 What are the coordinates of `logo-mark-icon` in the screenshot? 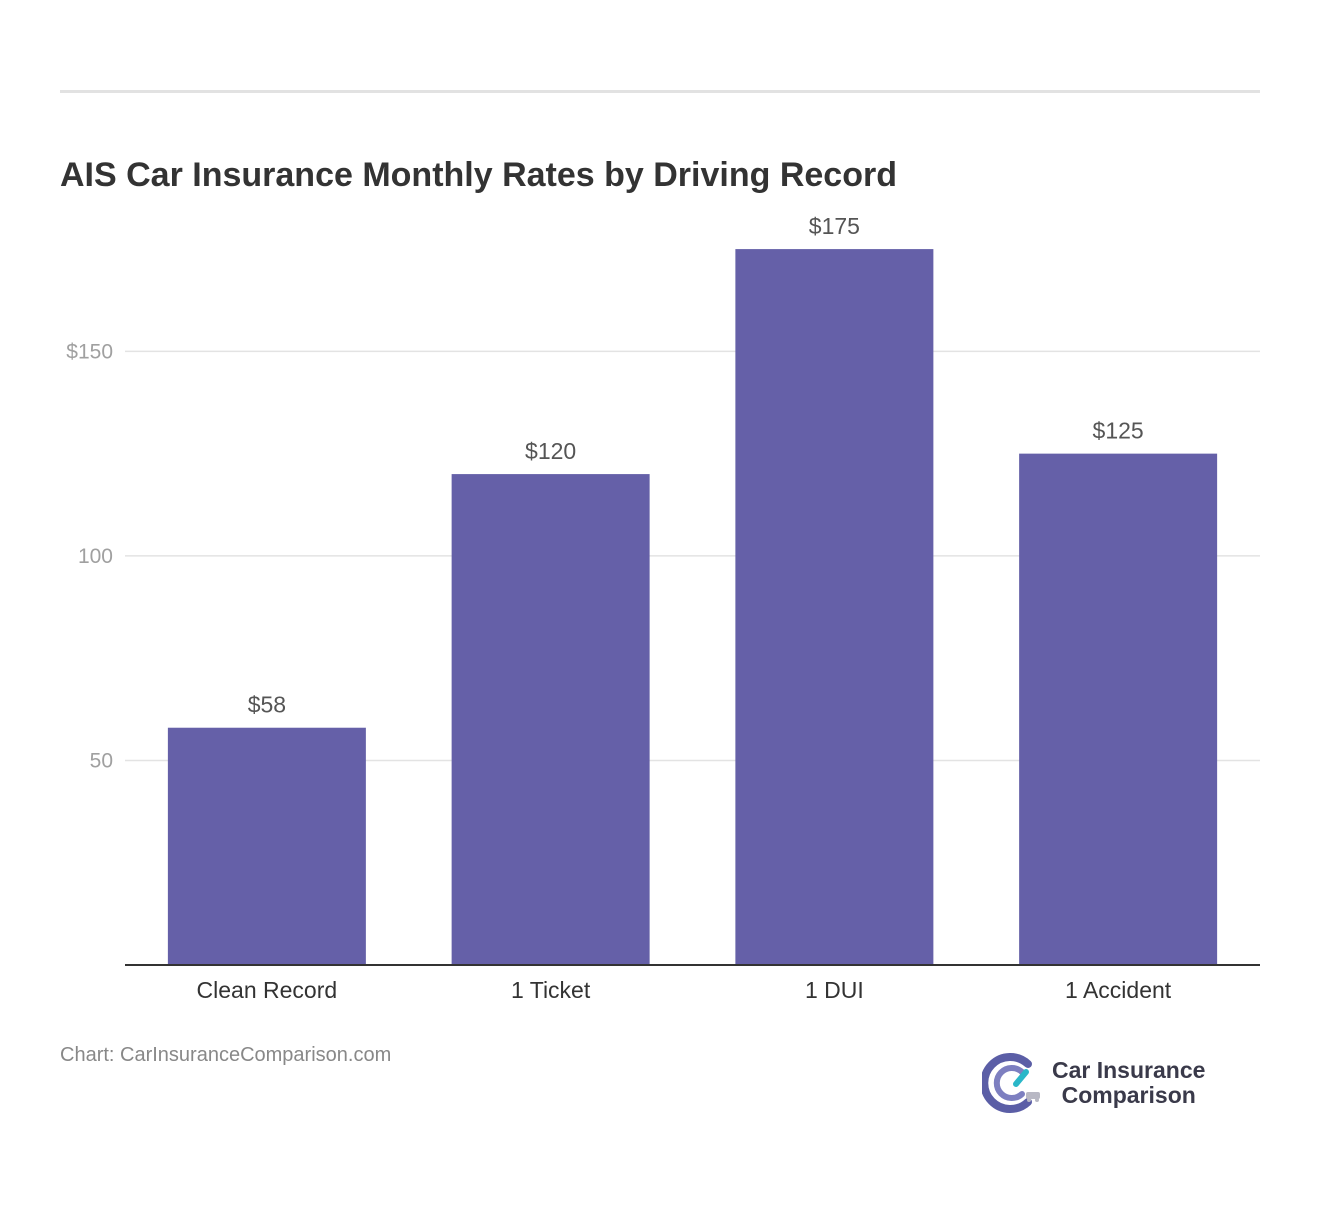 It's located at (1011, 1083).